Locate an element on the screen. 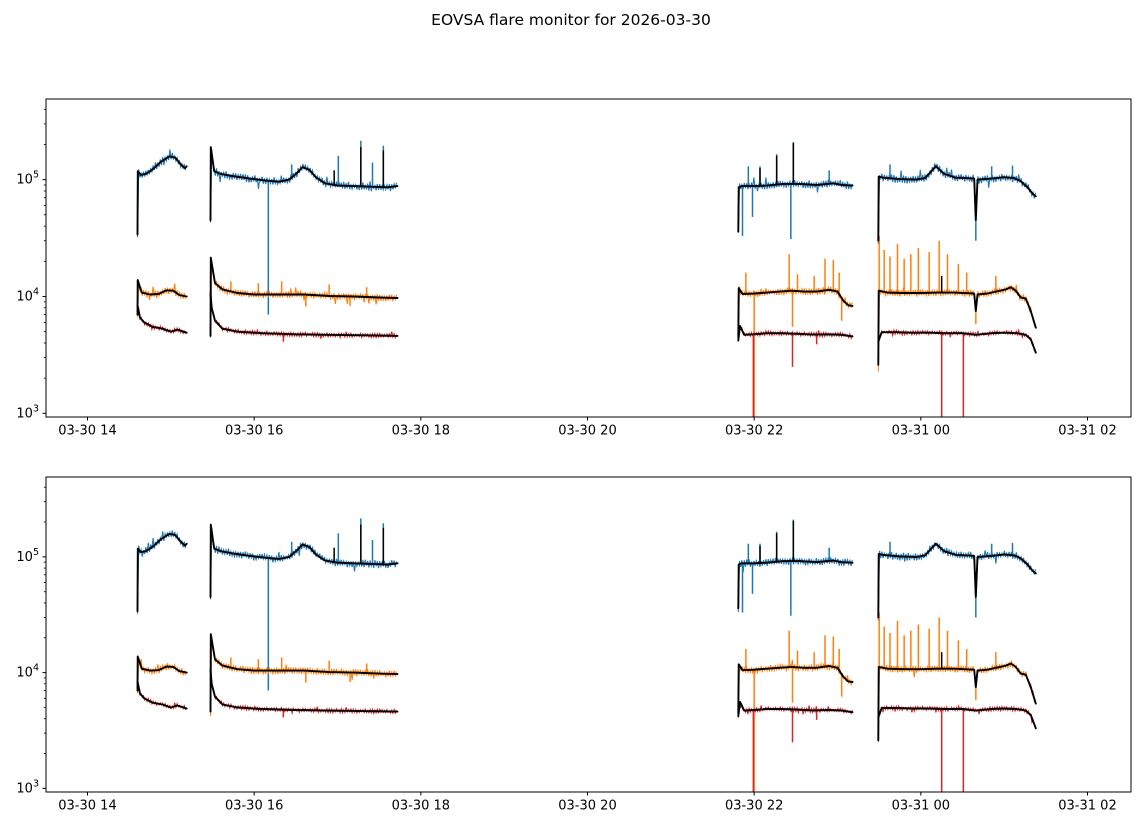 Image resolution: width=1143 pixels, height=826 pixels. chart-title: EOVSA flare monitor for 2026-03-30 is located at coordinates (571, 20).